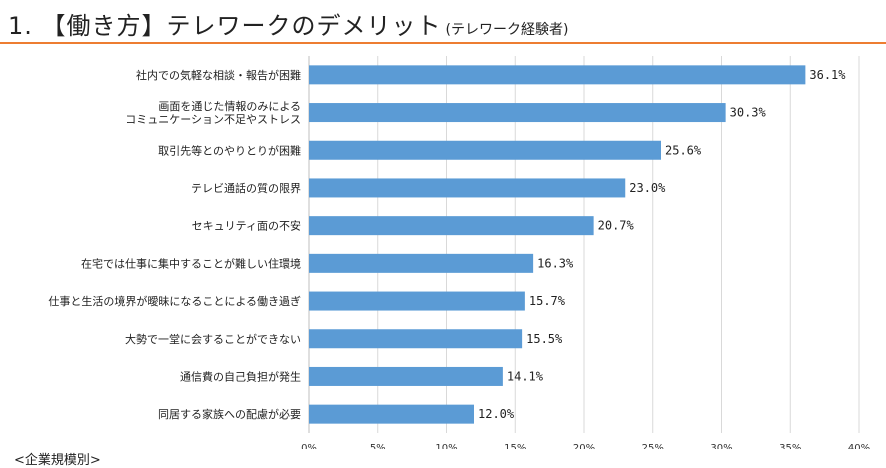 This screenshot has width=886, height=468. What do you see at coordinates (229, 150) in the screenshot?
I see `category-label: 取引先等とのやりとりが困難` at bounding box center [229, 150].